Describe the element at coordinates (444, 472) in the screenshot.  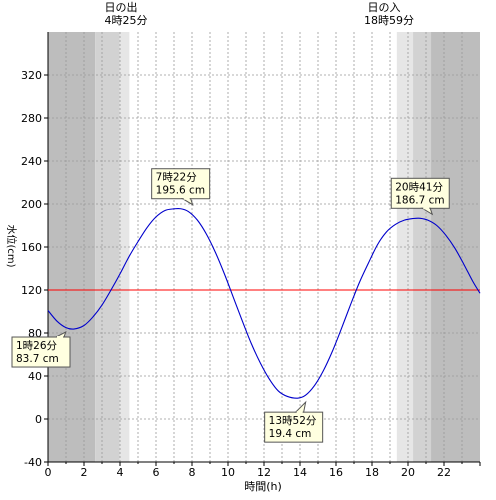
I see `x-tick-label: 22` at that location.